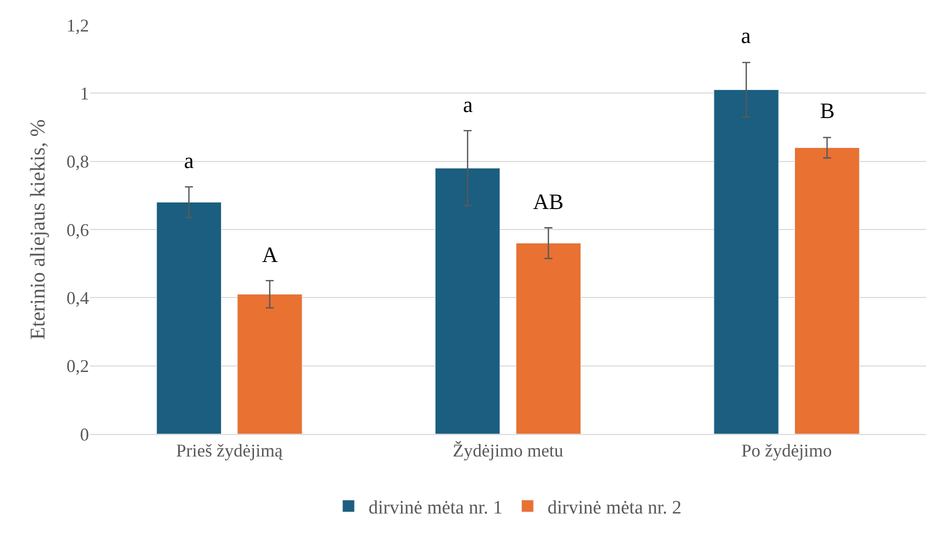  I want to click on x-tick-label: Prieš žydėjimą, so click(230, 450).